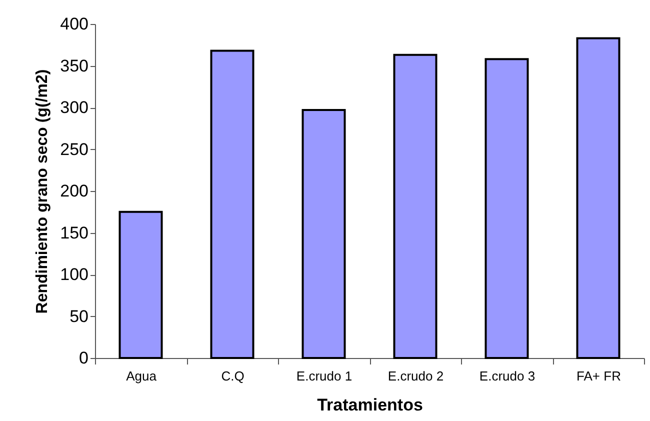  What do you see at coordinates (142, 376) in the screenshot?
I see `x-tick-label: Agua` at bounding box center [142, 376].